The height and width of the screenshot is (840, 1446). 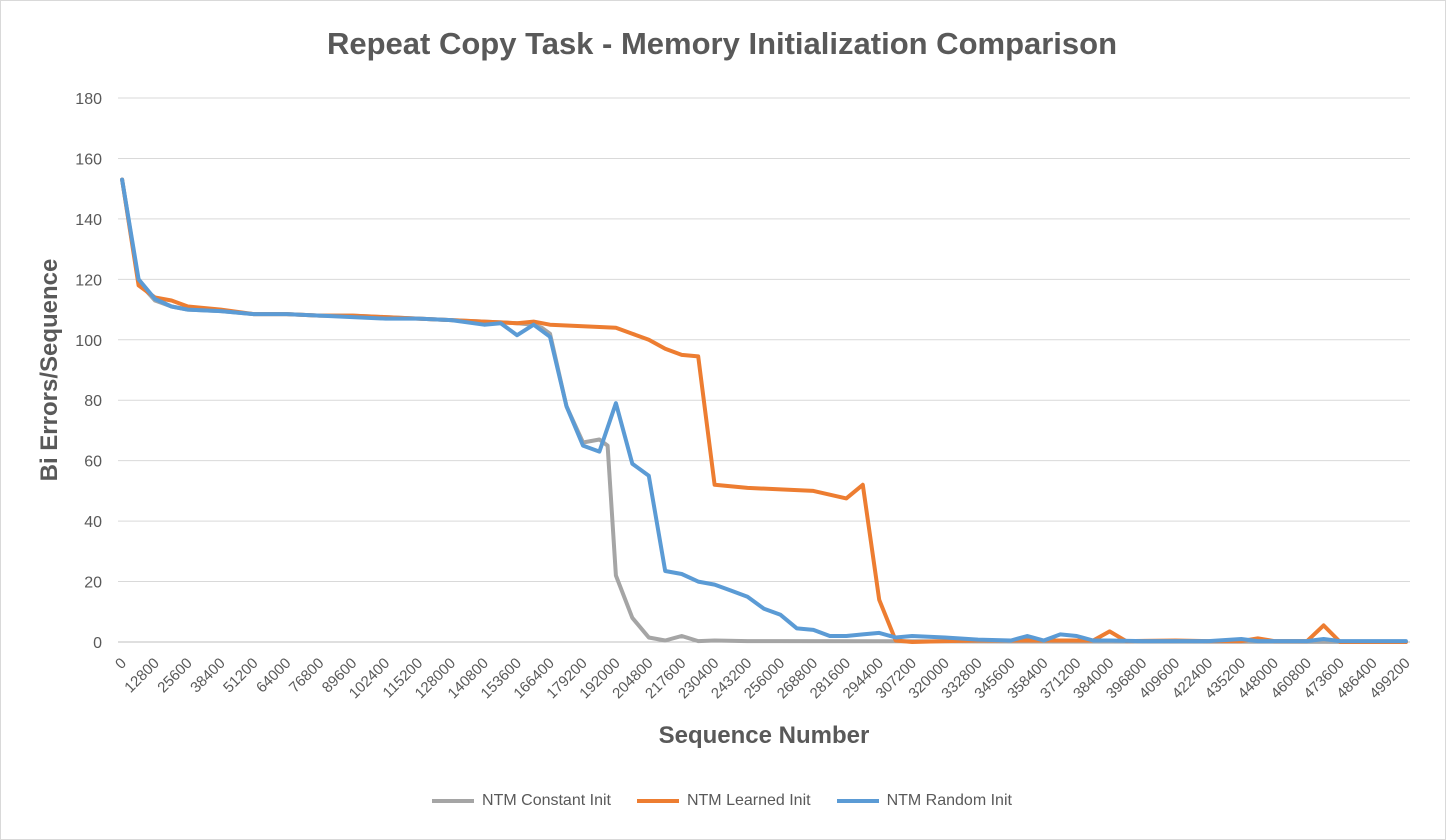 I want to click on x-tick-label-1: 12800, so click(x=142, y=676).